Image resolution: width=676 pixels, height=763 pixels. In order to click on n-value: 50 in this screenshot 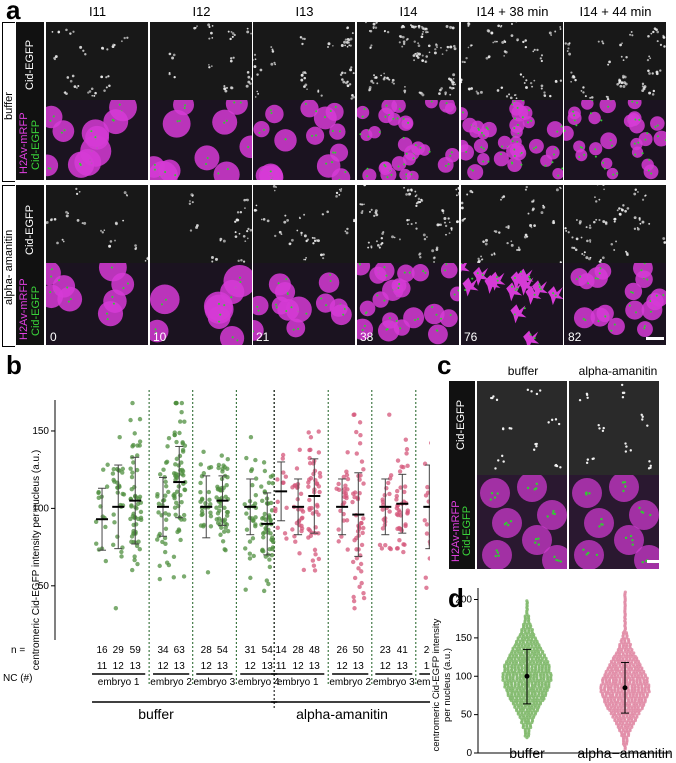, I will do `click(359, 650)`.